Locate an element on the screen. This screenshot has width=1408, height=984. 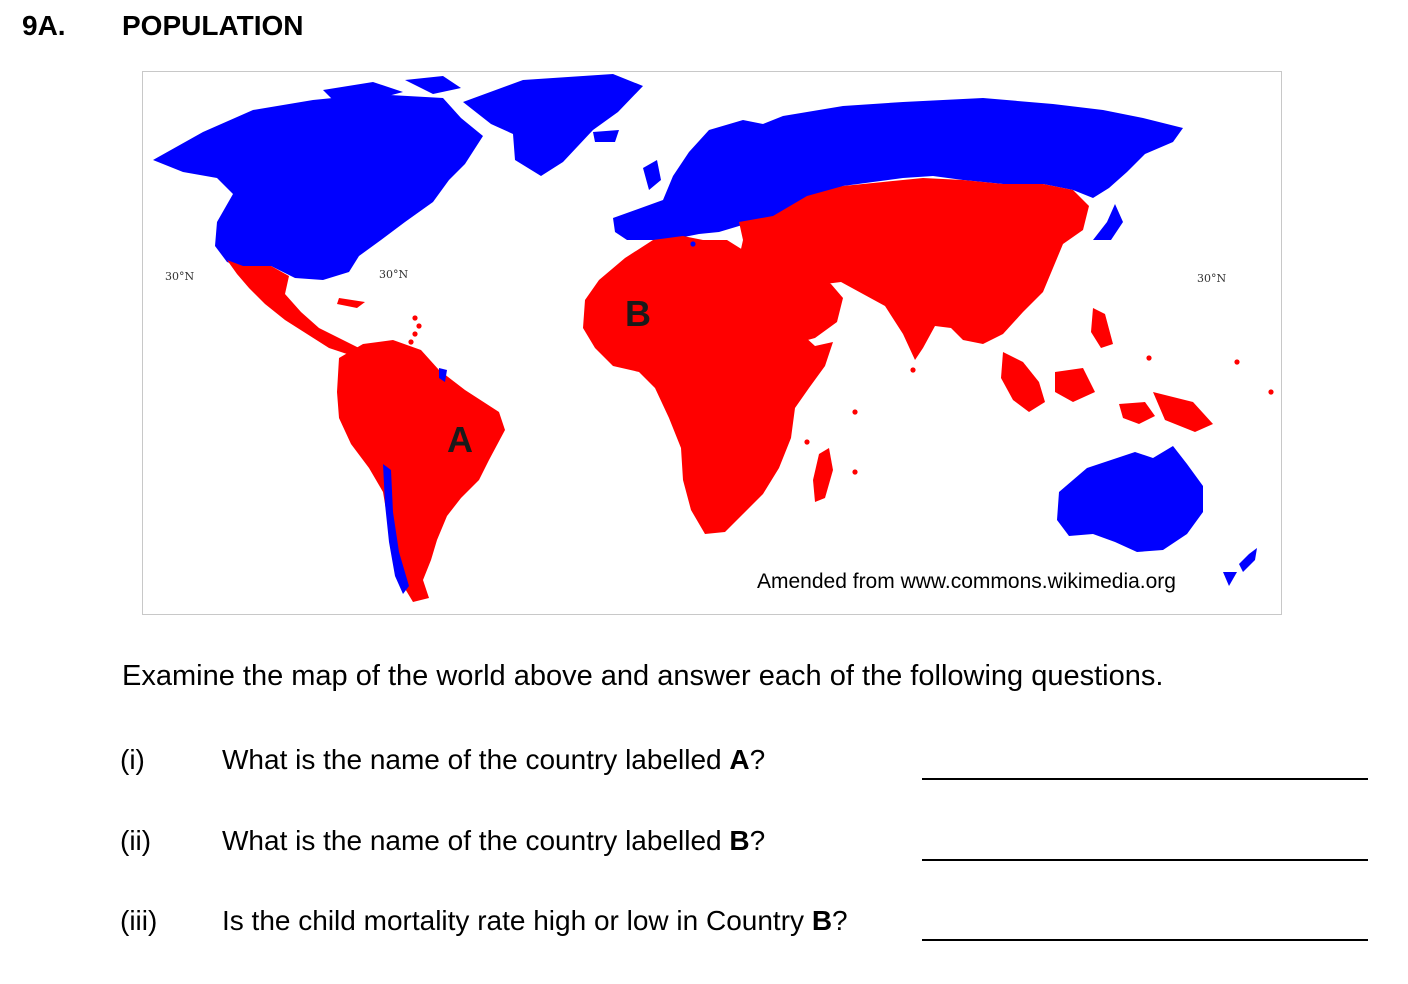
north-america-shape is located at coordinates (318, 187).